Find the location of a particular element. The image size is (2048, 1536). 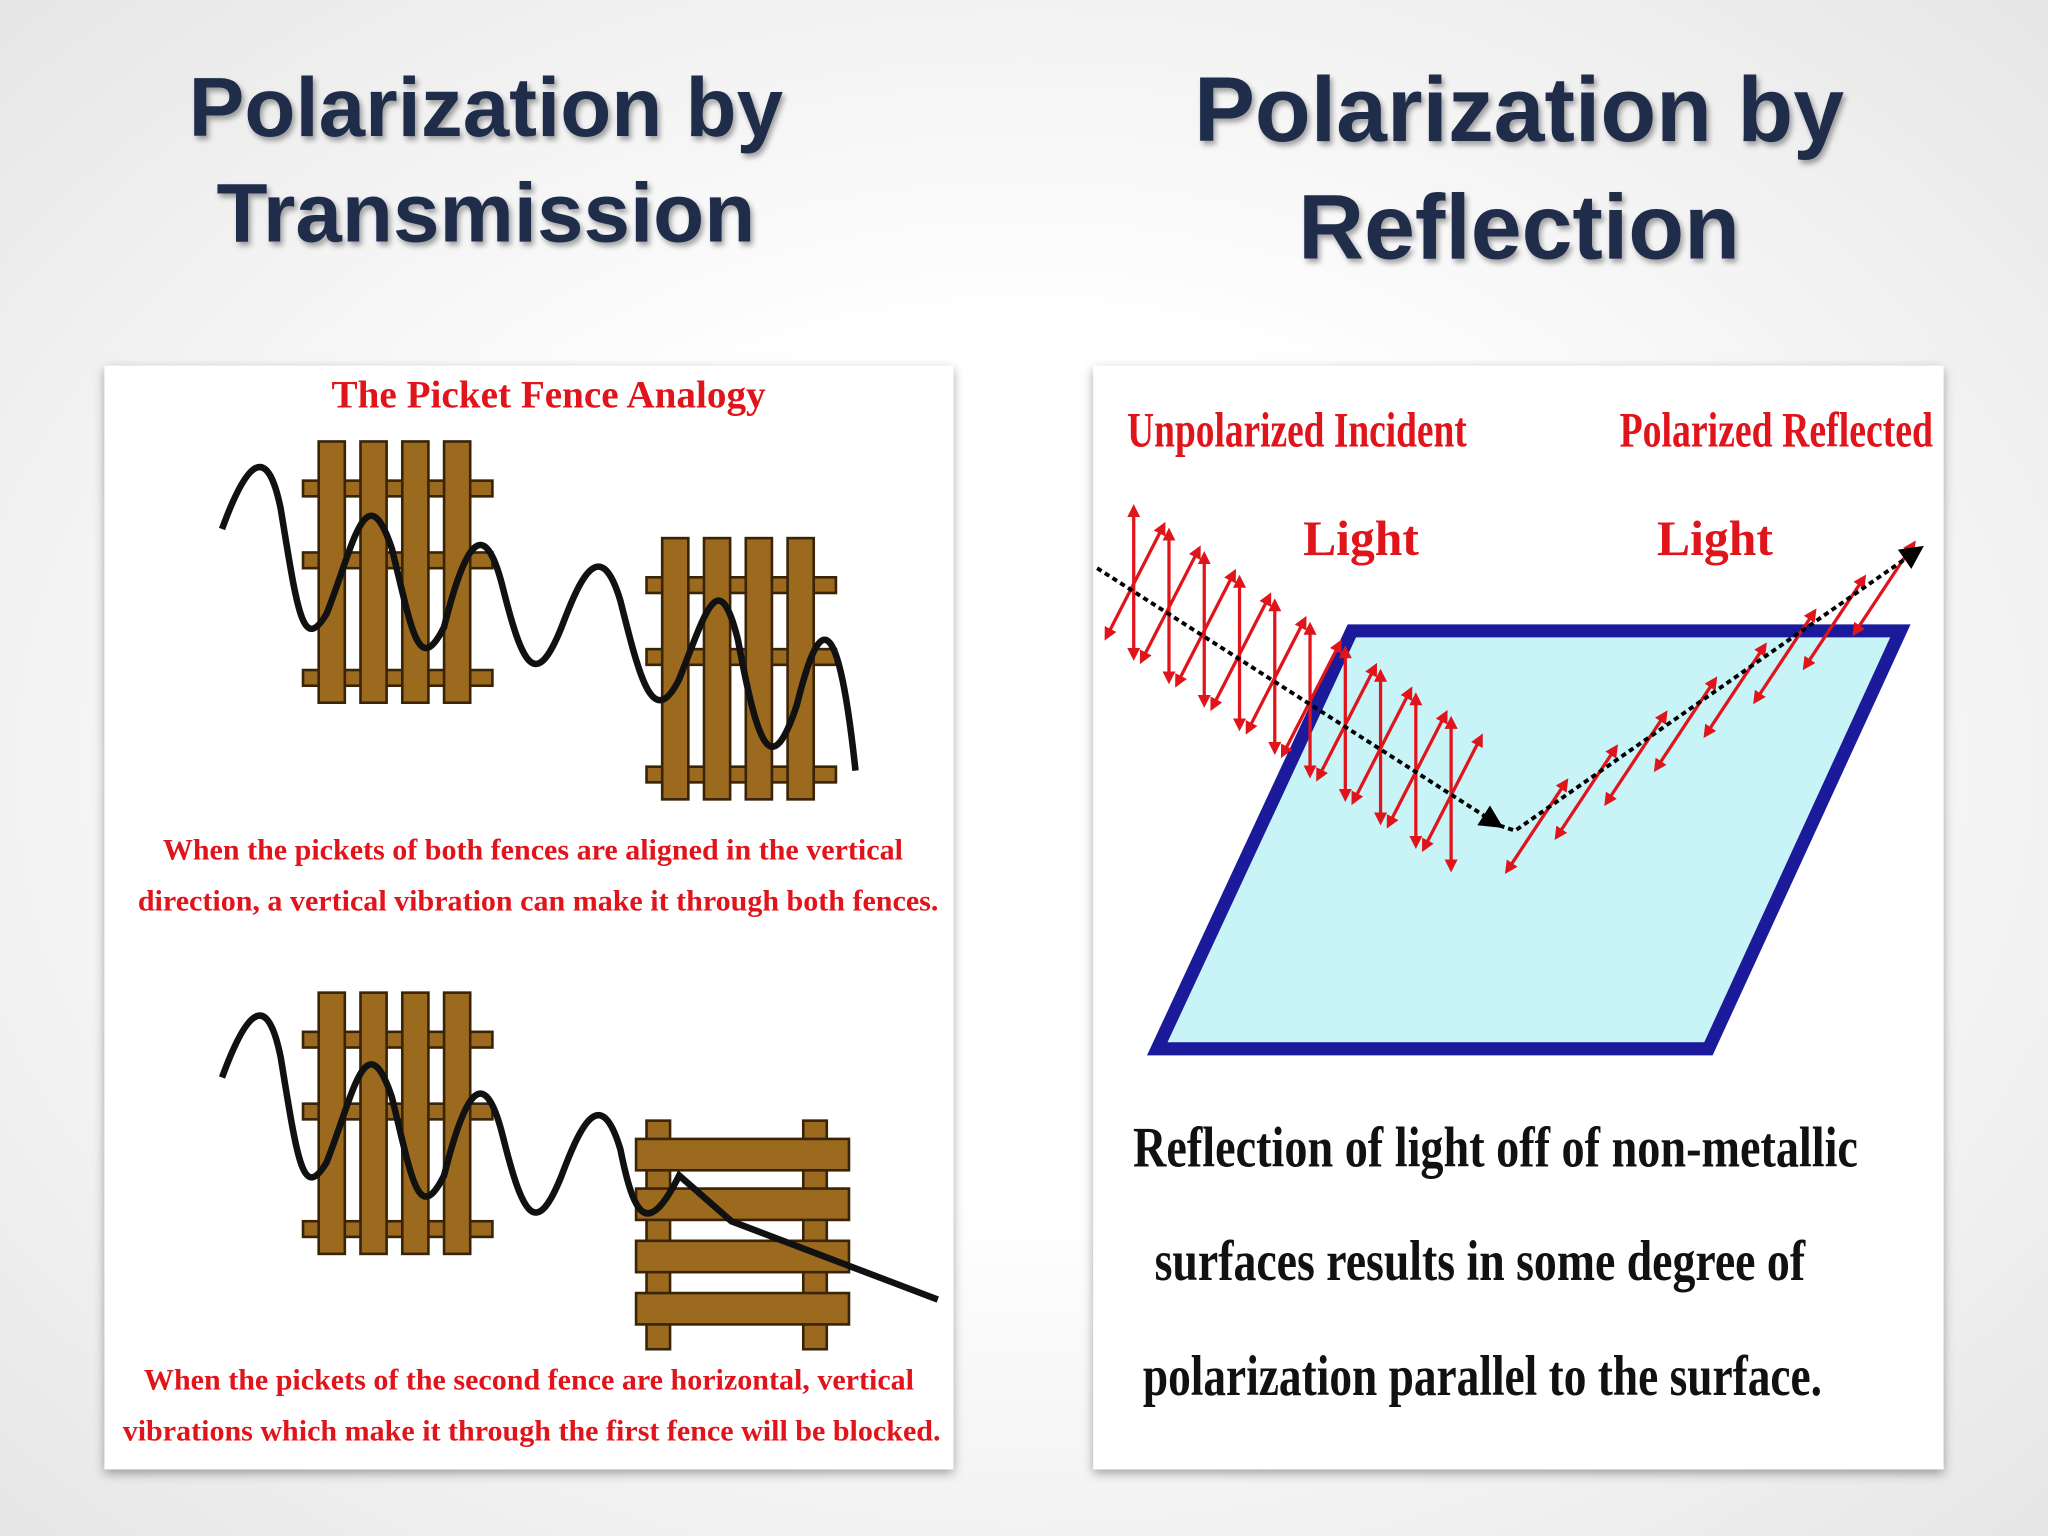

title-line: Transmission is located at coordinates (485, 213).